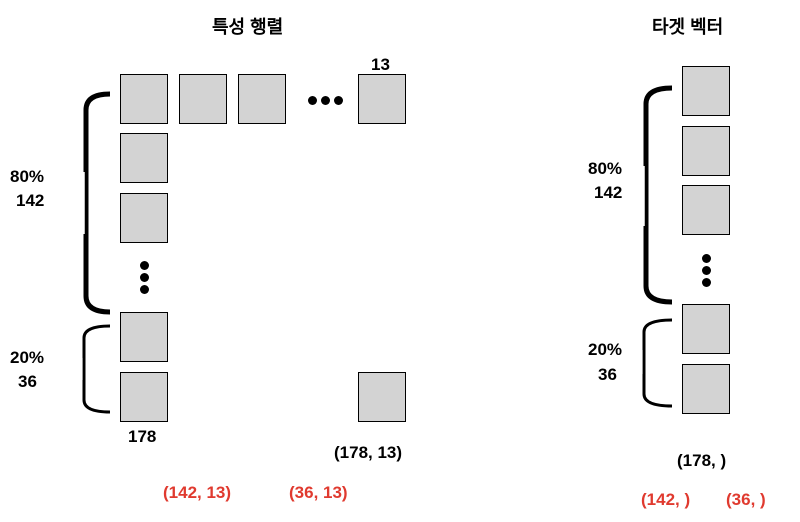 The height and width of the screenshot is (522, 800). I want to click on target-train-percent-label: 80%, so click(605, 168).